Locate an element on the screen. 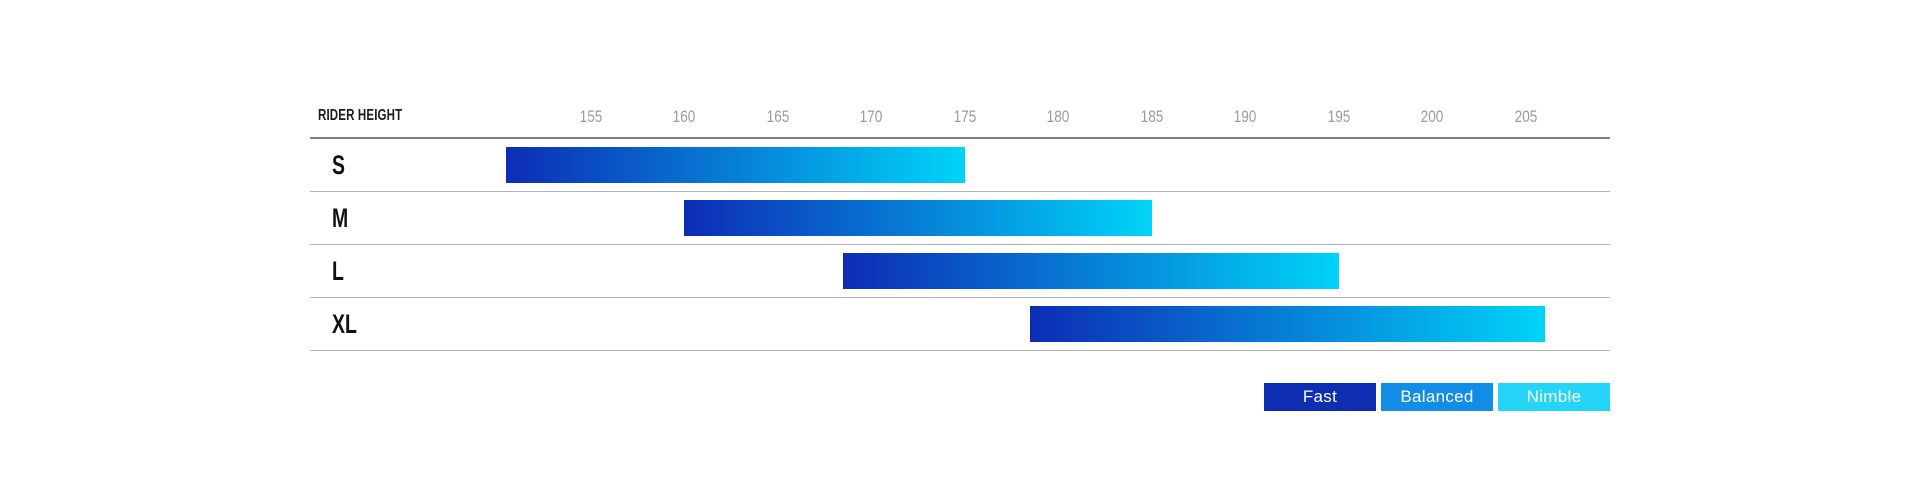 The width and height of the screenshot is (1920, 504). size-row-m: M is located at coordinates (960, 218).